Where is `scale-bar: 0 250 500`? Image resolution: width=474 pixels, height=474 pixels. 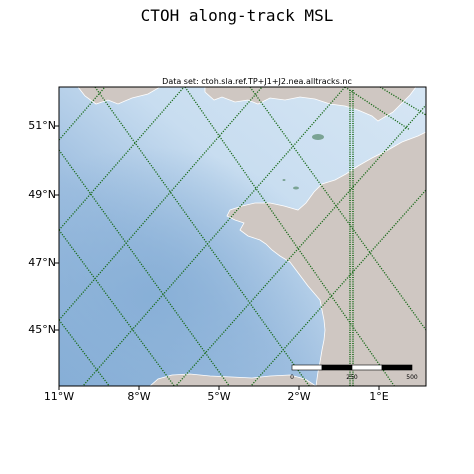
scale-bar: 0 250 500 is located at coordinates (354, 372).